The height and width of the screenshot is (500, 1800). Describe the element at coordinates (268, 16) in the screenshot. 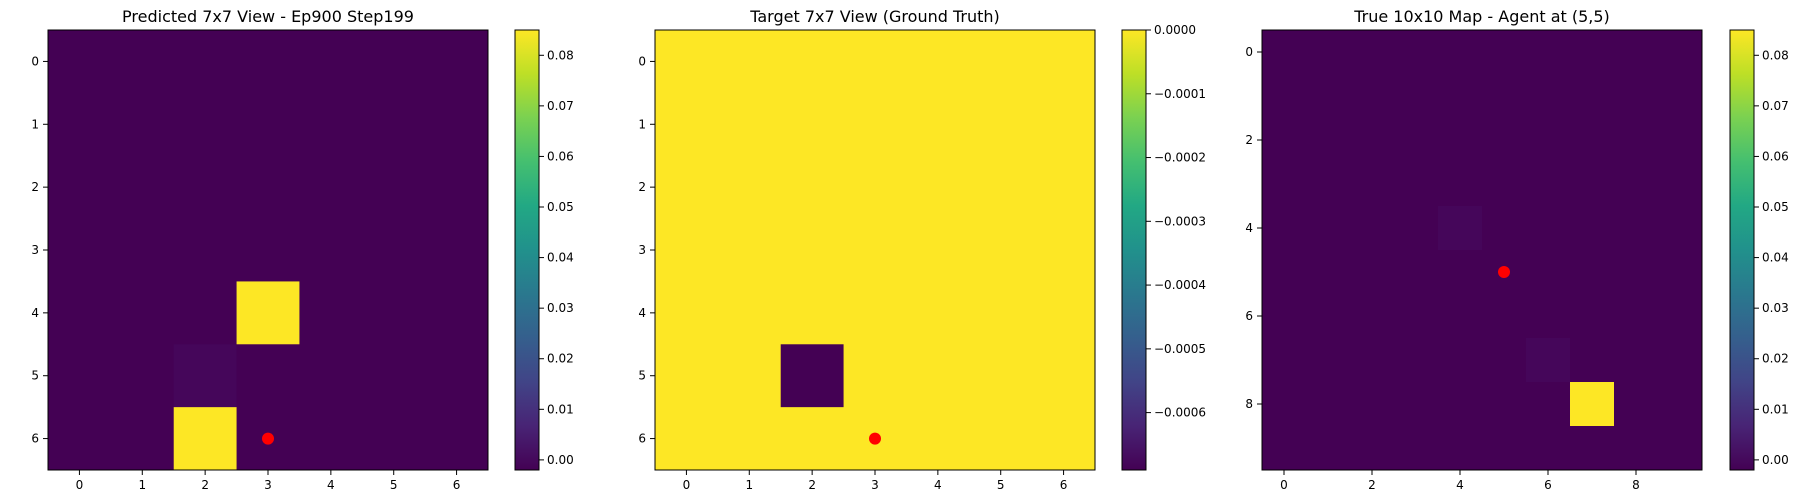

I see `chart-title: Predicted 7x7 View - Ep900 Step199` at that location.